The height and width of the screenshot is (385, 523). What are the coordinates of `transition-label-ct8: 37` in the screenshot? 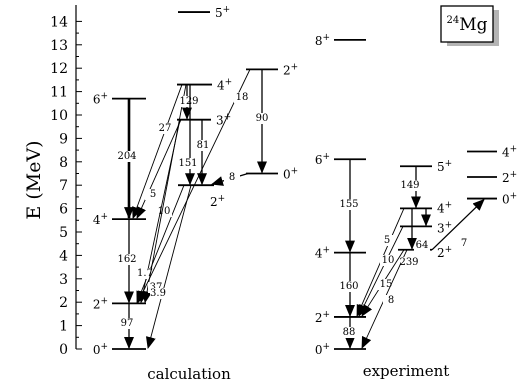 It's located at (156, 287).